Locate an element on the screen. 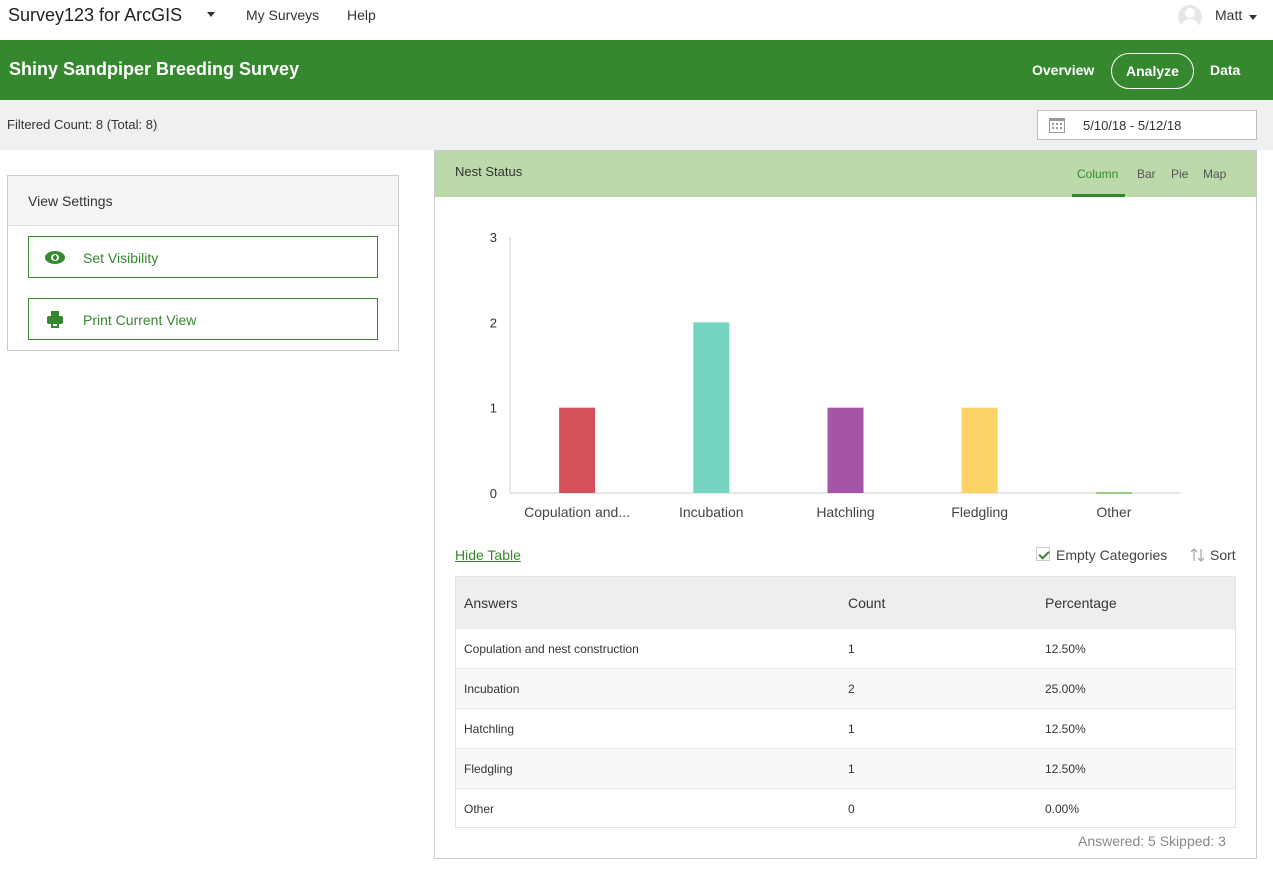 Image resolution: width=1273 pixels, height=880 pixels. x-tick-label: Incubation is located at coordinates (711, 512).